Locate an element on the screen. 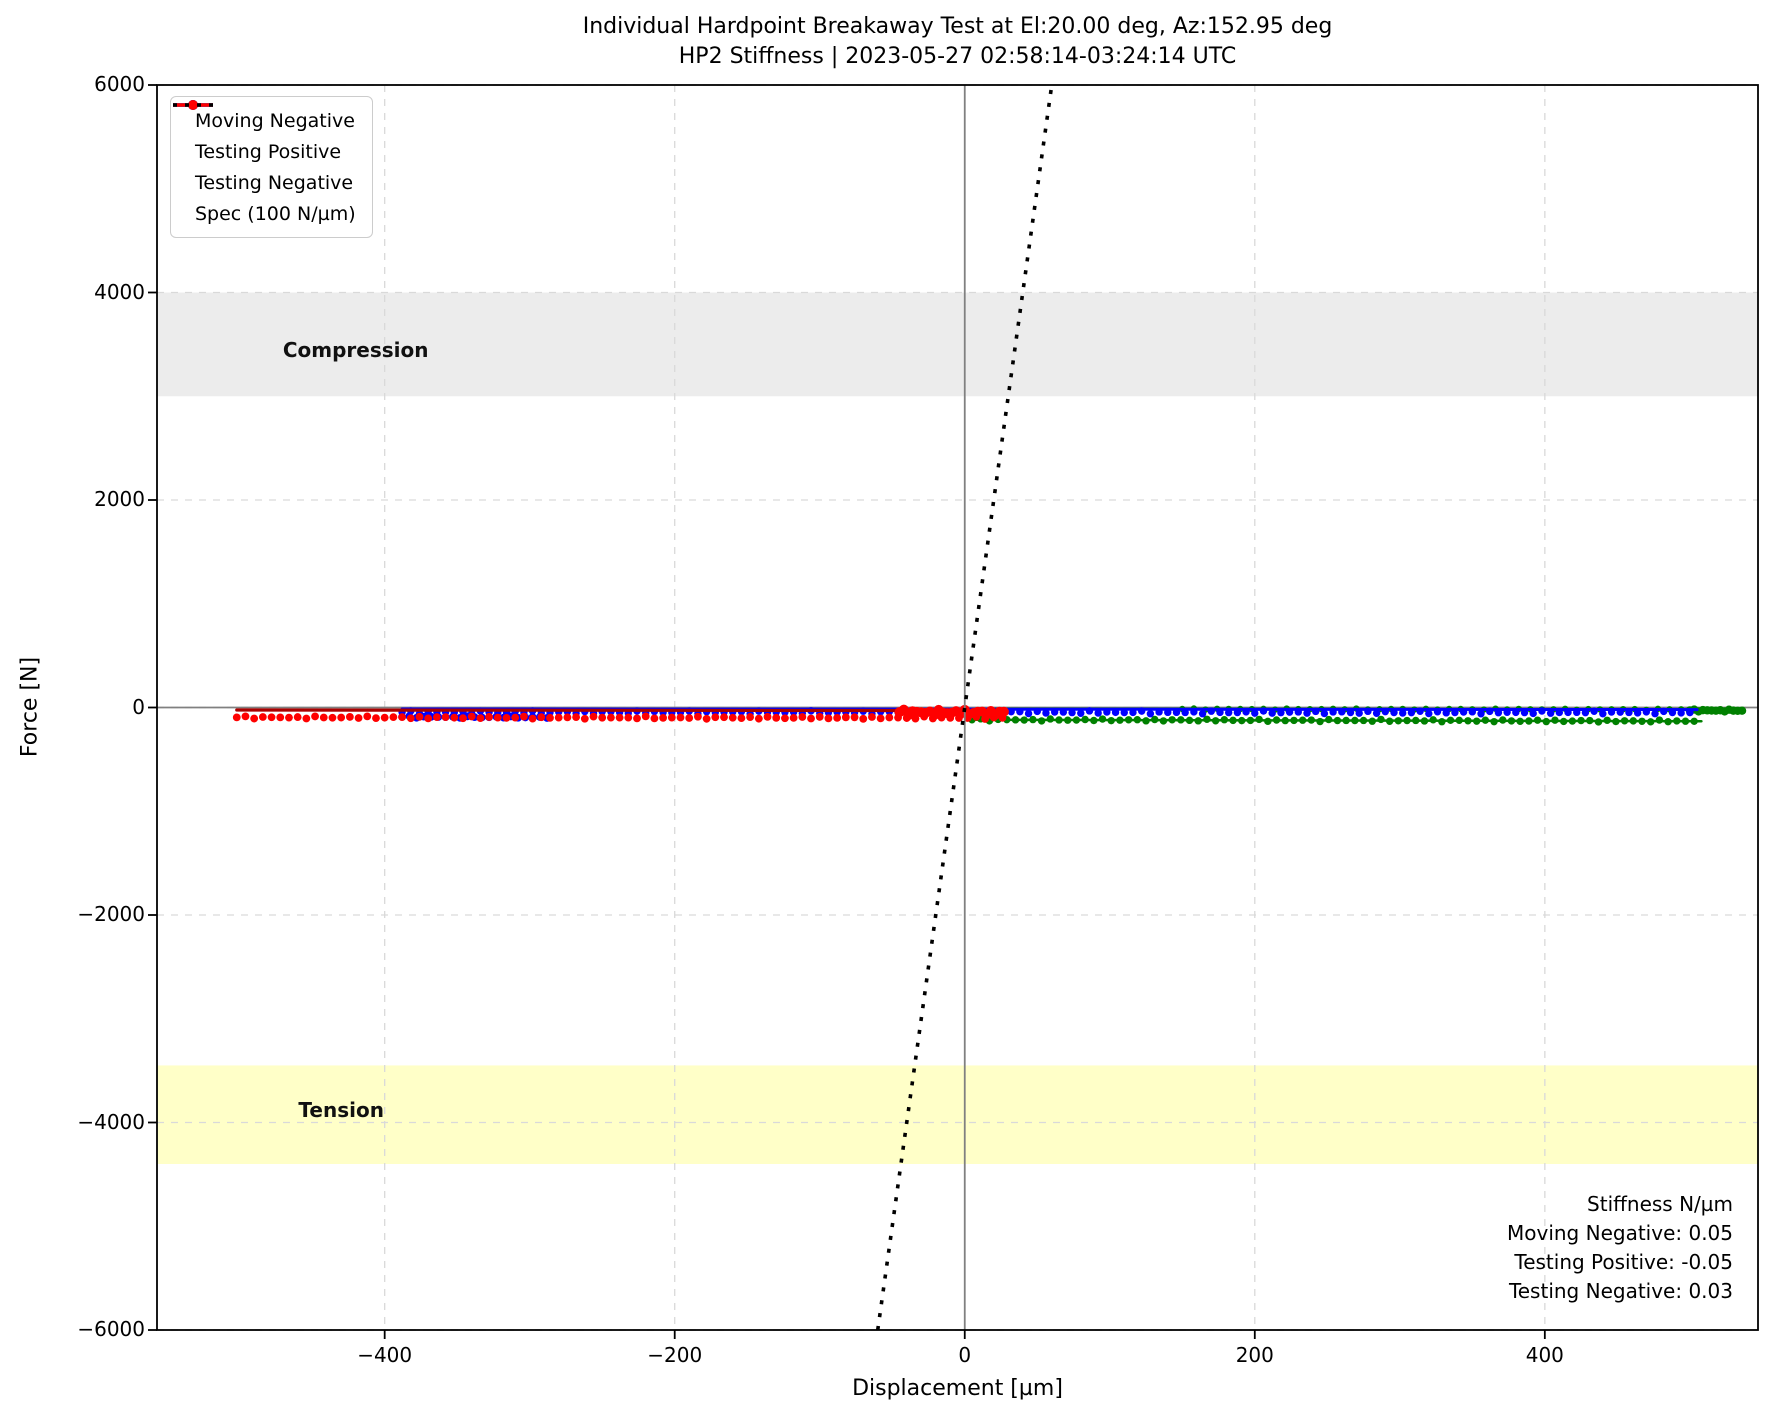  y-tick-label: 2000 is located at coordinates (119, 499).